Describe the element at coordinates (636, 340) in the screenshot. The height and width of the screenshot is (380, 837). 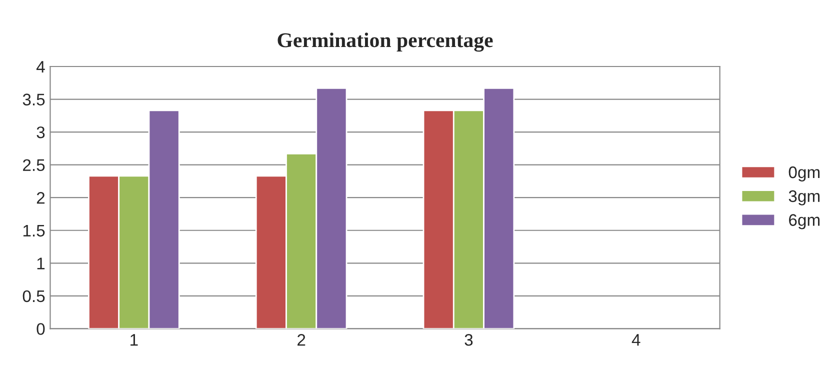
I see `x-tick-label: 4` at that location.